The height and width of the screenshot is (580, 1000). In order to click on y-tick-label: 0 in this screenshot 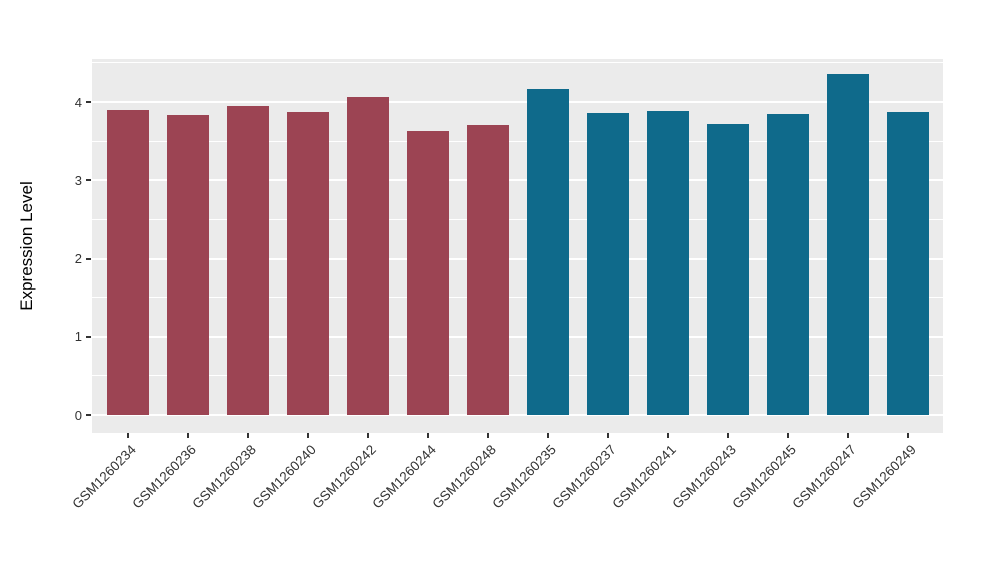, I will do `click(78, 415)`.